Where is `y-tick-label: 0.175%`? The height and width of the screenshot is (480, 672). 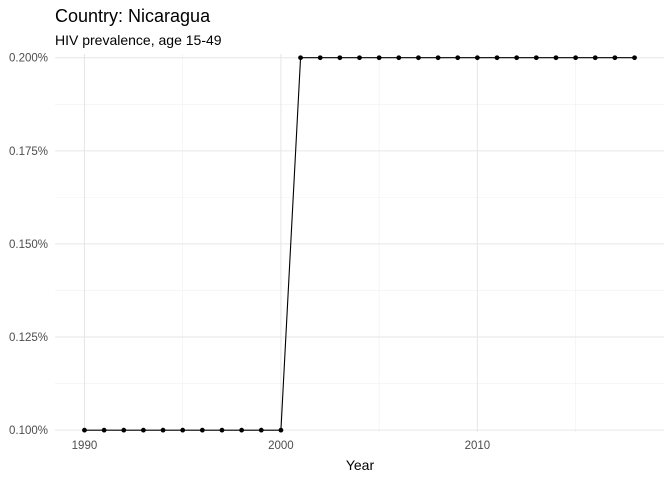 y-tick-label: 0.175% is located at coordinates (28, 152).